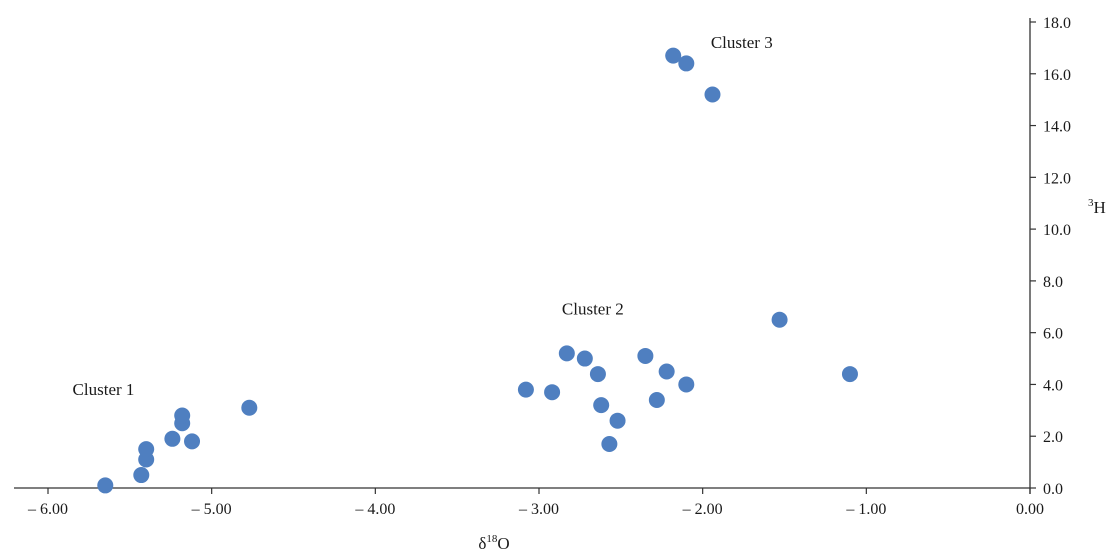 The image size is (1109, 555). I want to click on y-tick-label: 4.0, so click(1053, 385).